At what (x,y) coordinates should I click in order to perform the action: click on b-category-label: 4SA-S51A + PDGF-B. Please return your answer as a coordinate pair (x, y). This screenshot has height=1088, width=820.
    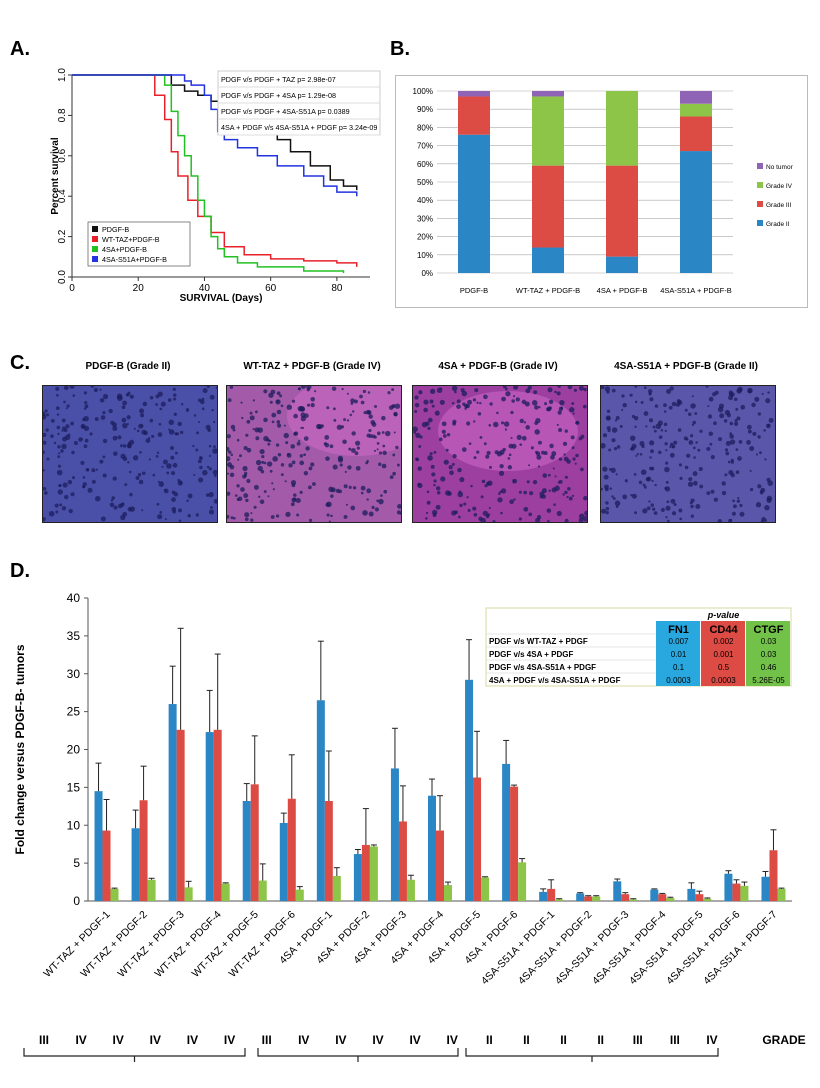
    Looking at the image, I should click on (696, 290).